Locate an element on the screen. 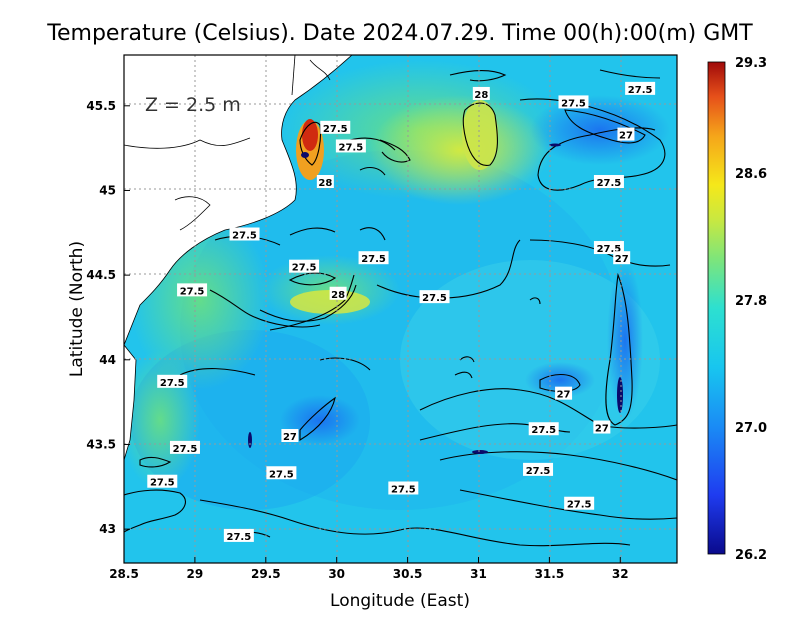 Image resolution: width=800 pixels, height=618 pixels. depth-label: Z = 2.5 m is located at coordinates (193, 105).